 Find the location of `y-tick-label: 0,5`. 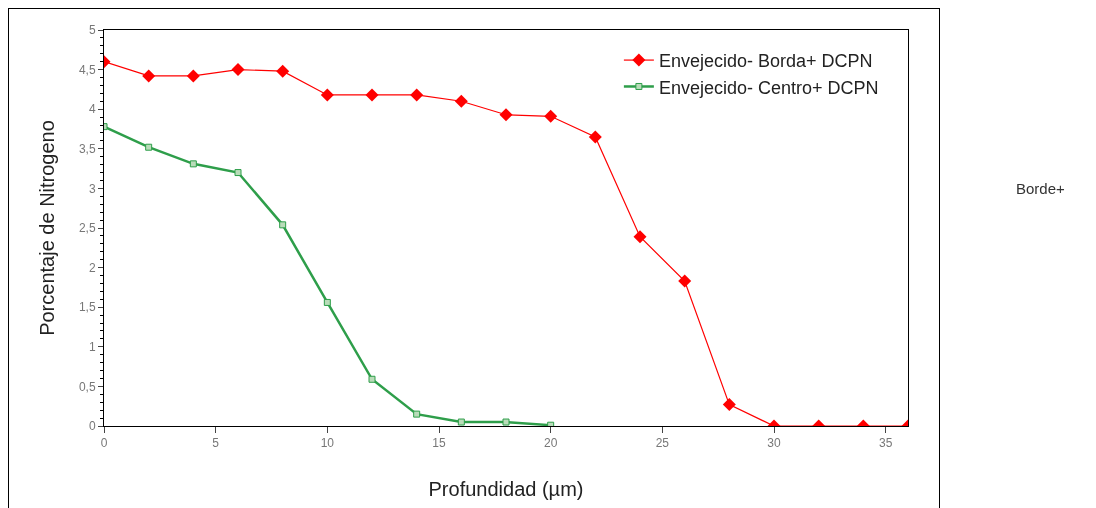

y-tick-label: 0,5 is located at coordinates (87, 386).